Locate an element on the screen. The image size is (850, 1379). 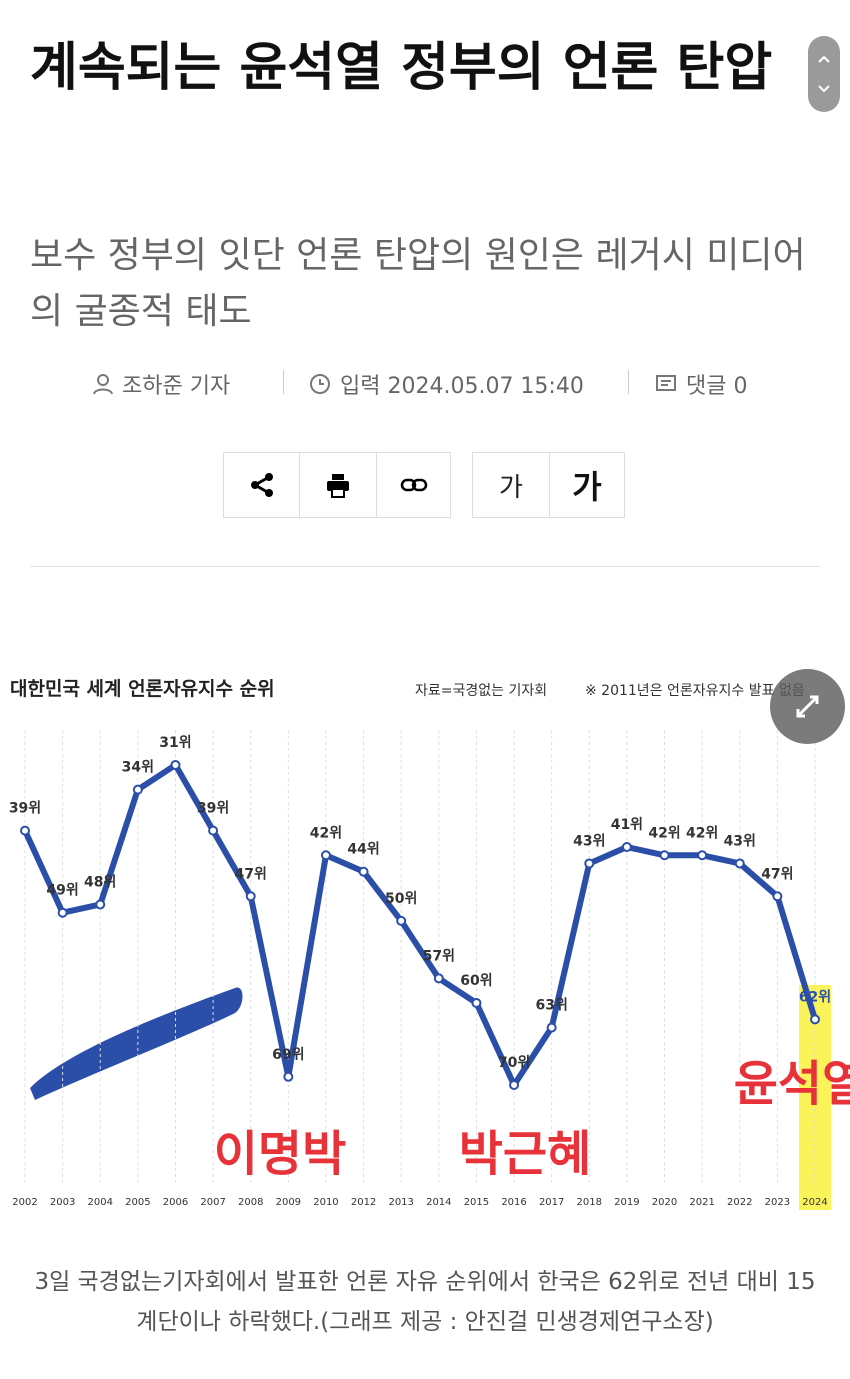
print-icon is located at coordinates (338, 486).